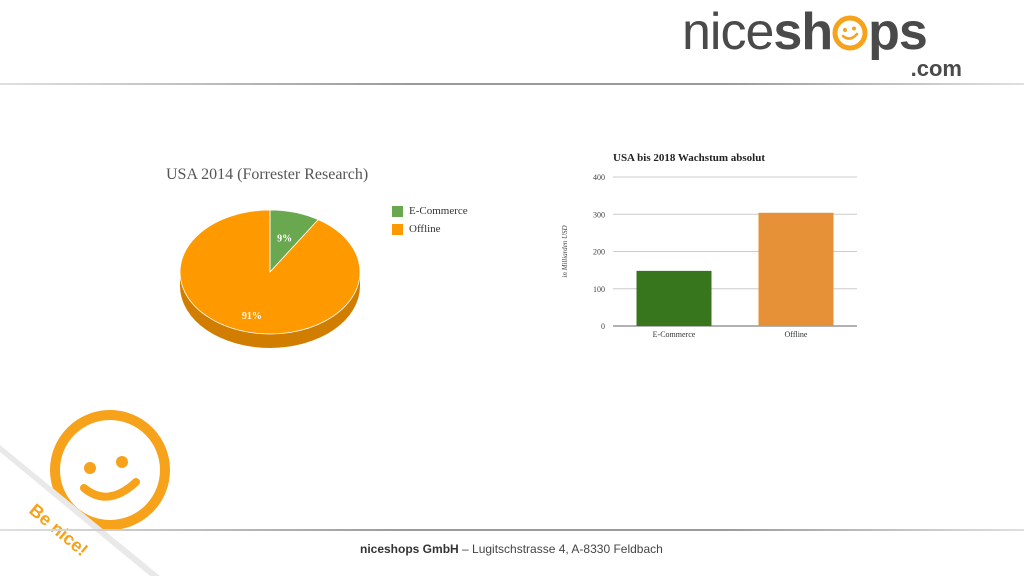 The image size is (1024, 576). I want to click on bar-chart-title: USA bis 2018 Wachstum absolut, so click(689, 158).